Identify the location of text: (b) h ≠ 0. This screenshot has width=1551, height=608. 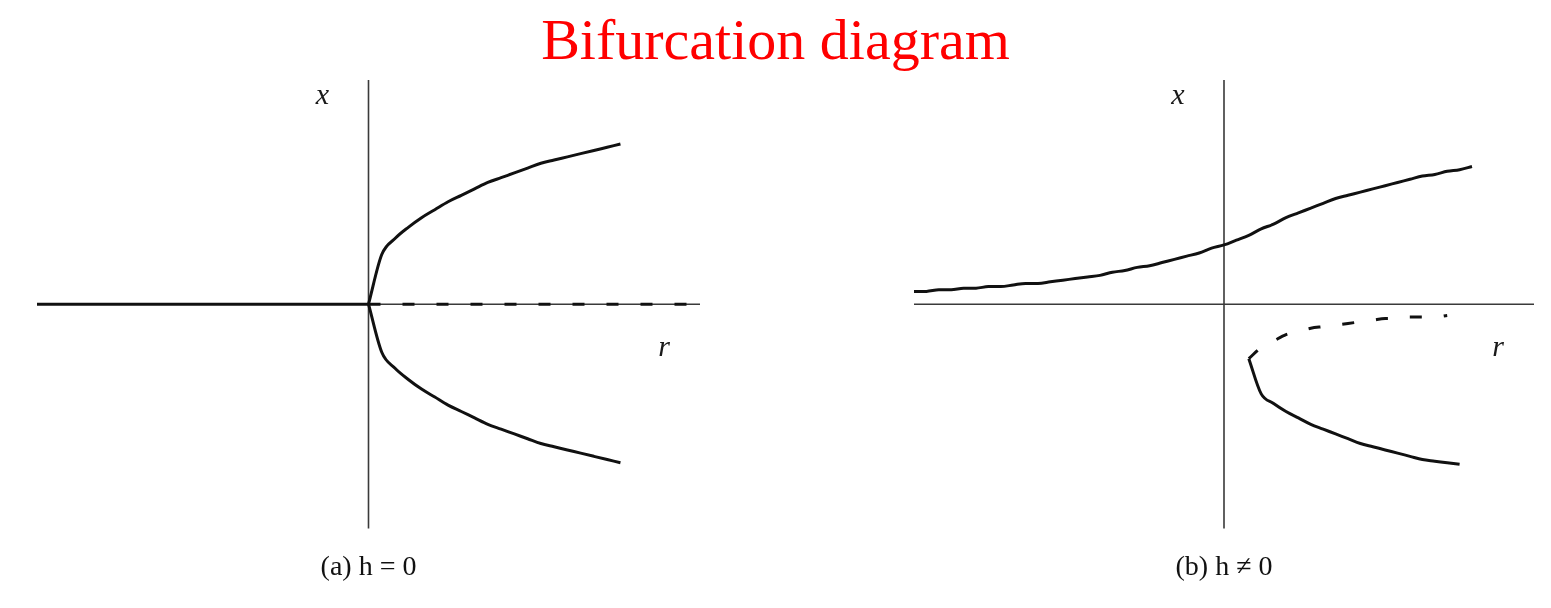
(1224, 565).